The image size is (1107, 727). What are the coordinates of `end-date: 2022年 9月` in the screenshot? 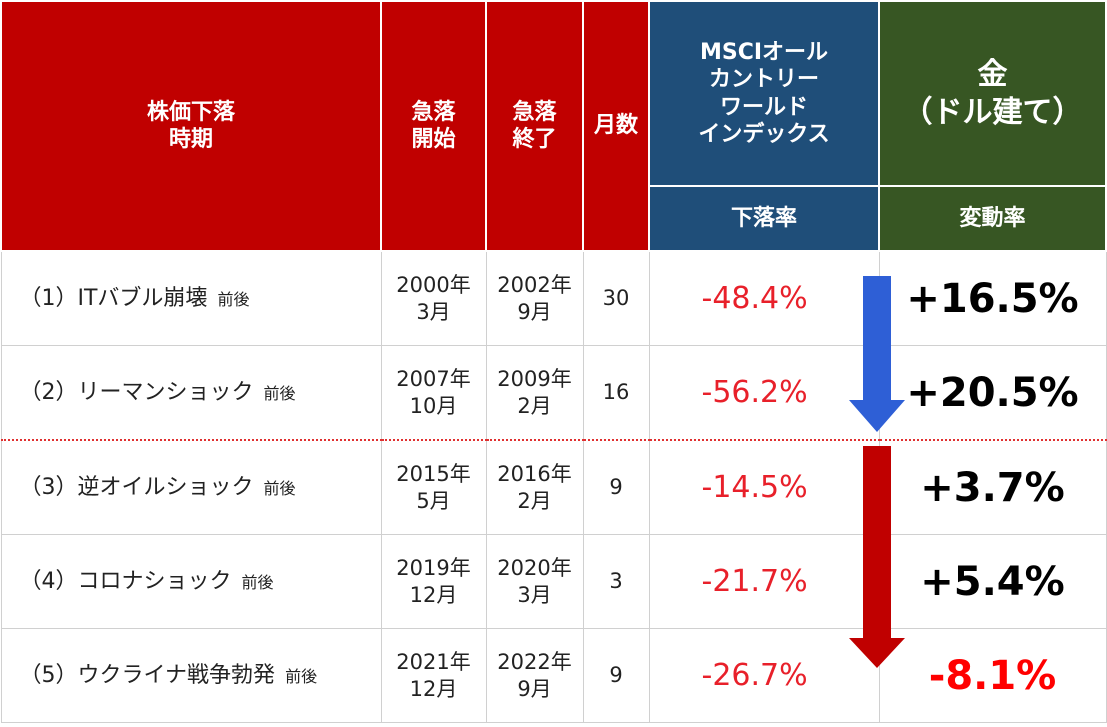 It's located at (534, 675).